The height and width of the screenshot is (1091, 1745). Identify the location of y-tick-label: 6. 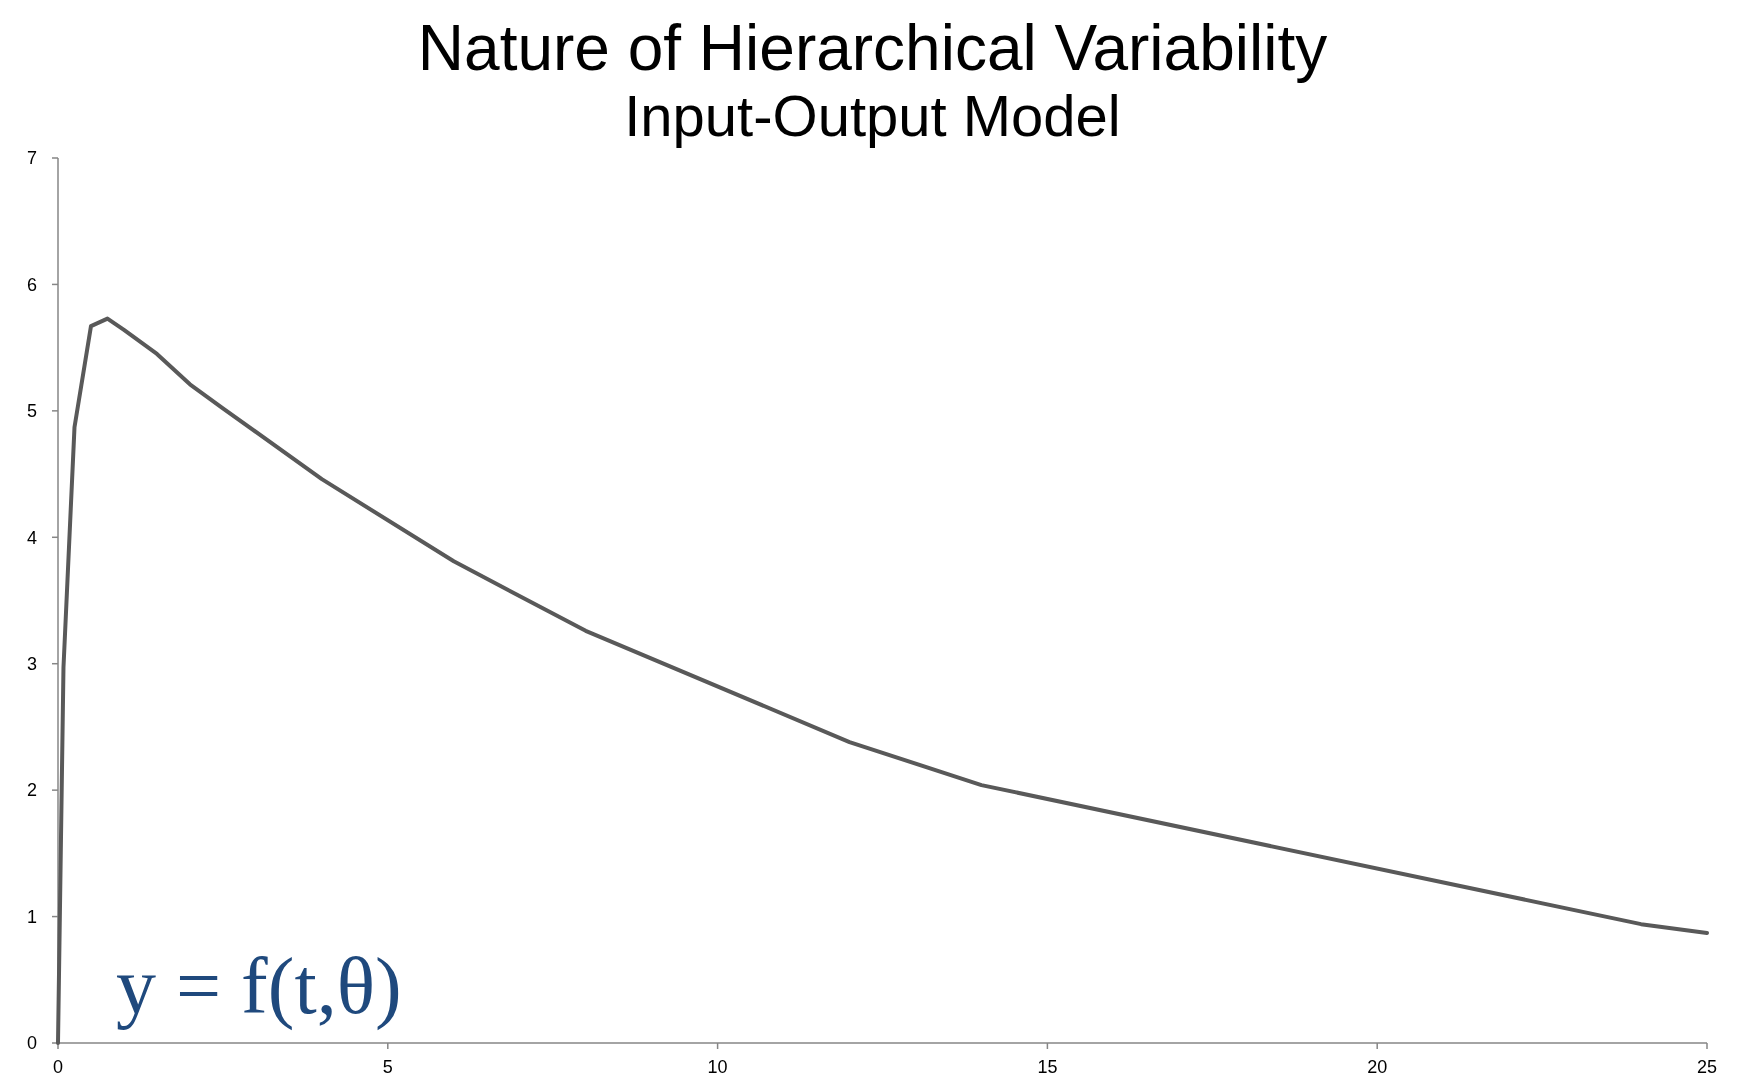
(32, 284).